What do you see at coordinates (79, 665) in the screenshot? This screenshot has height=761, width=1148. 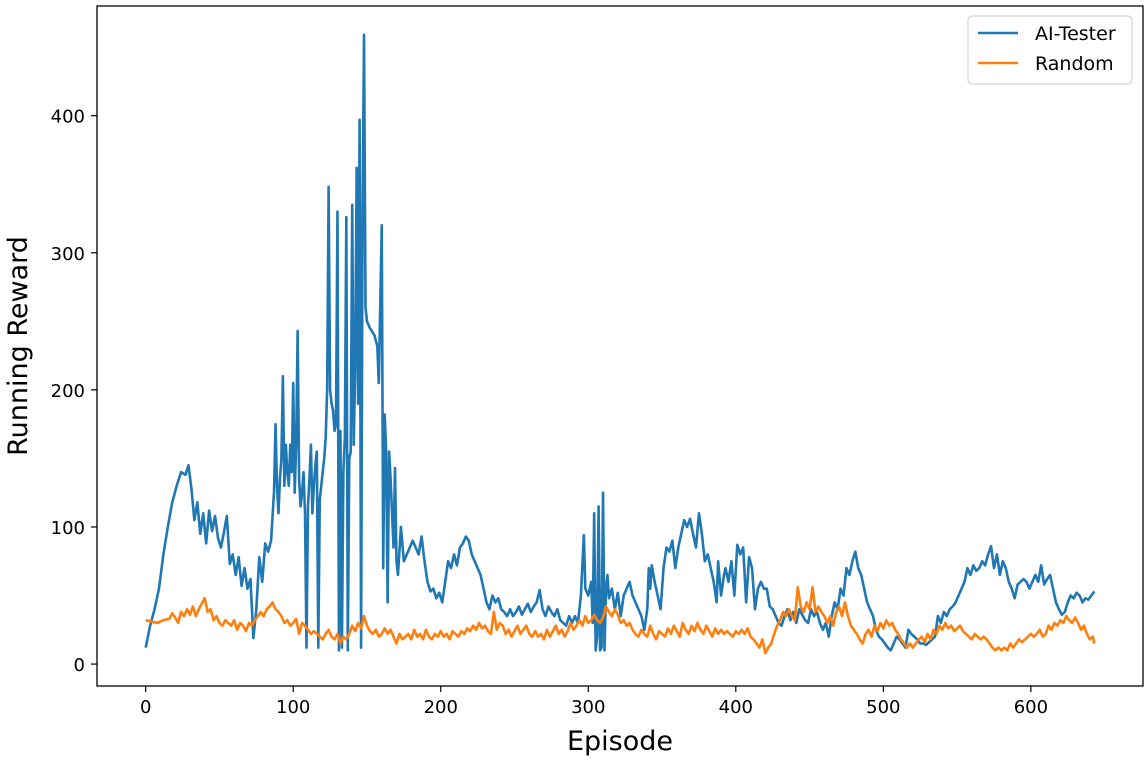 I see `y-tick-label: 0` at bounding box center [79, 665].